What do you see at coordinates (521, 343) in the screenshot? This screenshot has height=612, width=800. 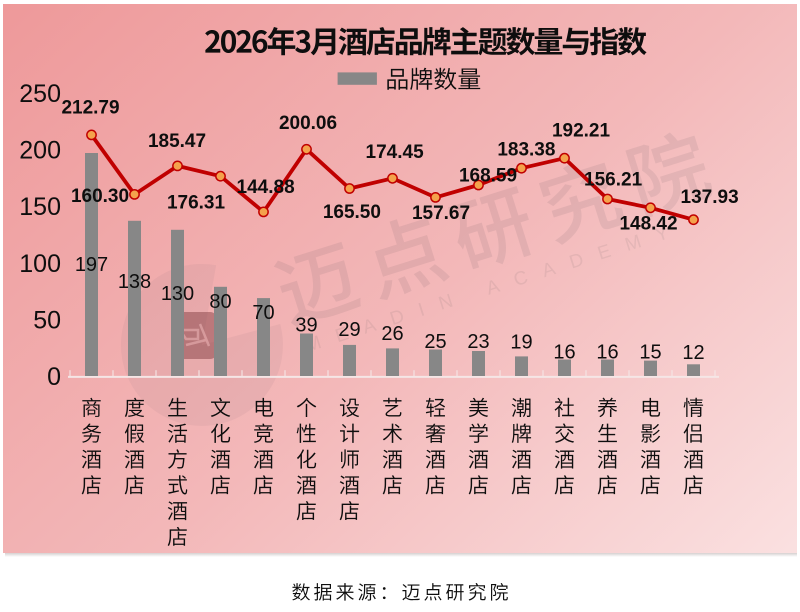 I see `svg-text: 19` at bounding box center [521, 343].